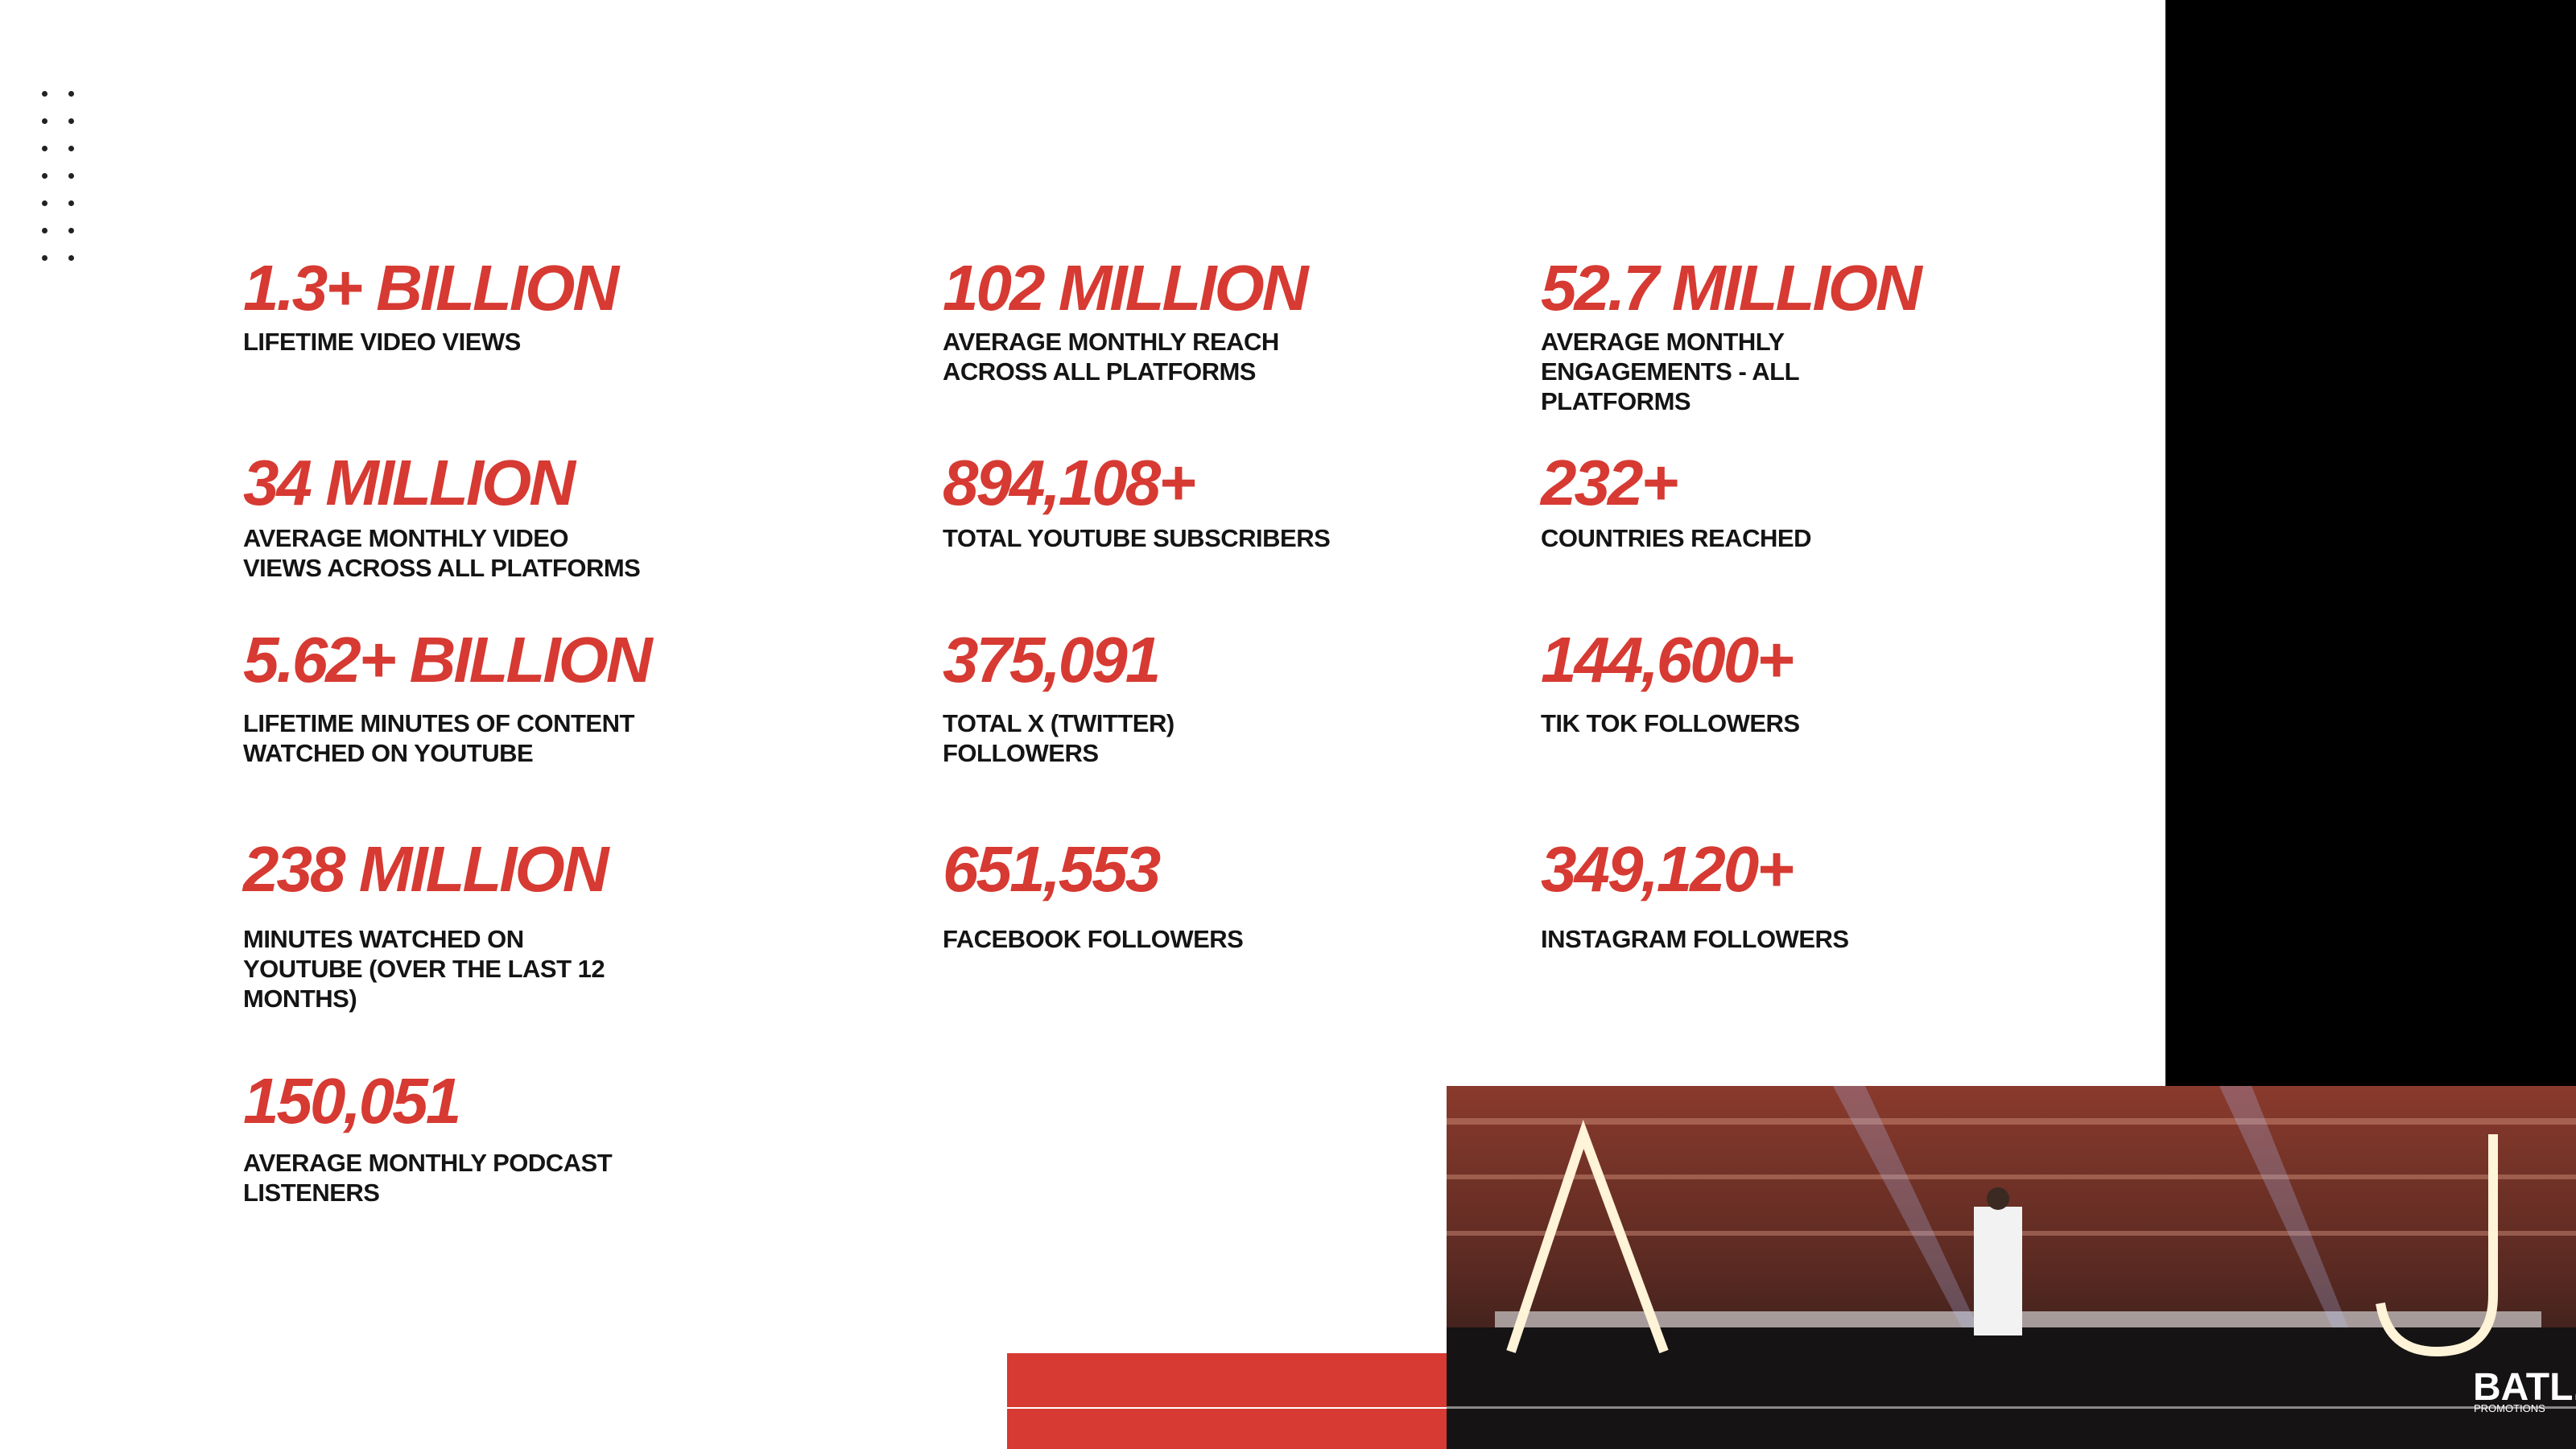 This screenshot has width=2576, height=1449. I want to click on stat-label: INSTAGRAM FOLLOWERS, so click(1695, 939).